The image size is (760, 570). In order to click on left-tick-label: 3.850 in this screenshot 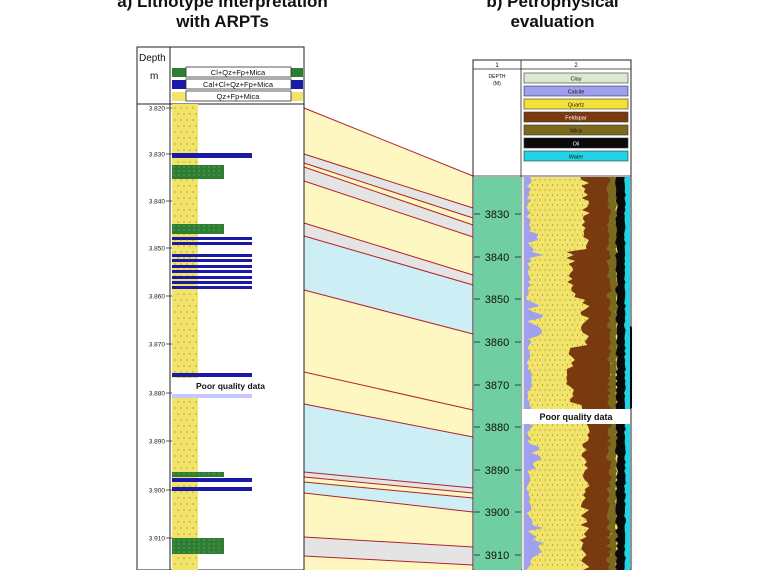, I will do `click(157, 249)`.